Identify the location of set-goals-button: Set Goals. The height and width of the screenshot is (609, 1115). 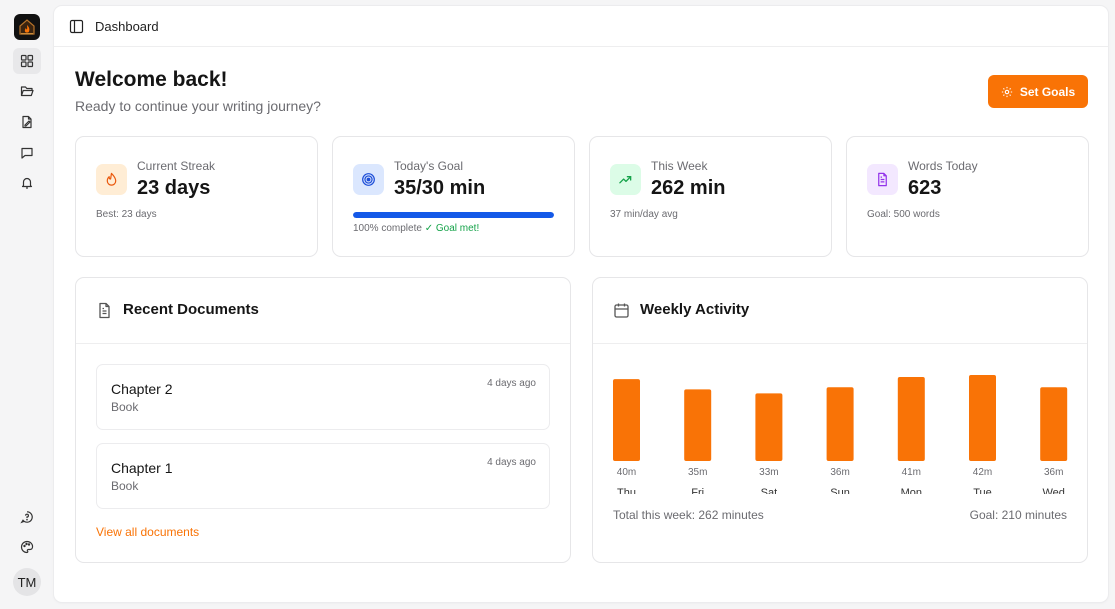
(1038, 91).